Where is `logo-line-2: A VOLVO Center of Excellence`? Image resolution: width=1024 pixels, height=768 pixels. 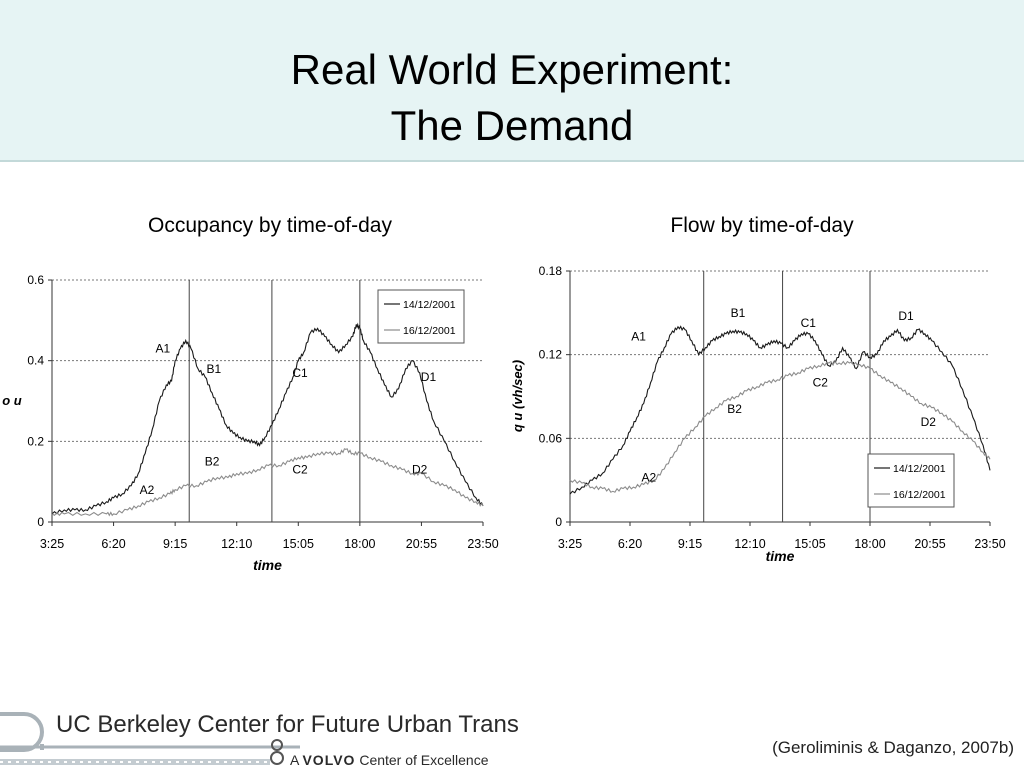
logo-line-2: A VOLVO Center of Excellence is located at coordinates (389, 760).